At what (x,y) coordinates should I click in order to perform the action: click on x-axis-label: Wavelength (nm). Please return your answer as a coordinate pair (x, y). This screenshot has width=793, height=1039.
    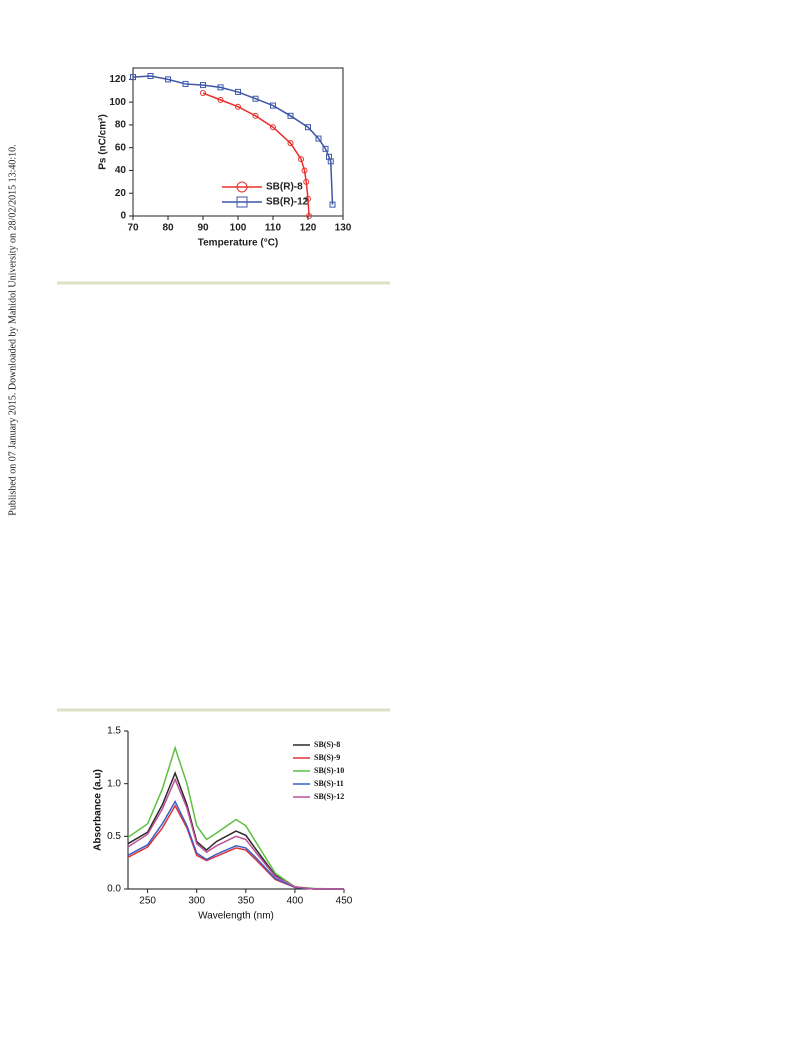
    Looking at the image, I should click on (236, 916).